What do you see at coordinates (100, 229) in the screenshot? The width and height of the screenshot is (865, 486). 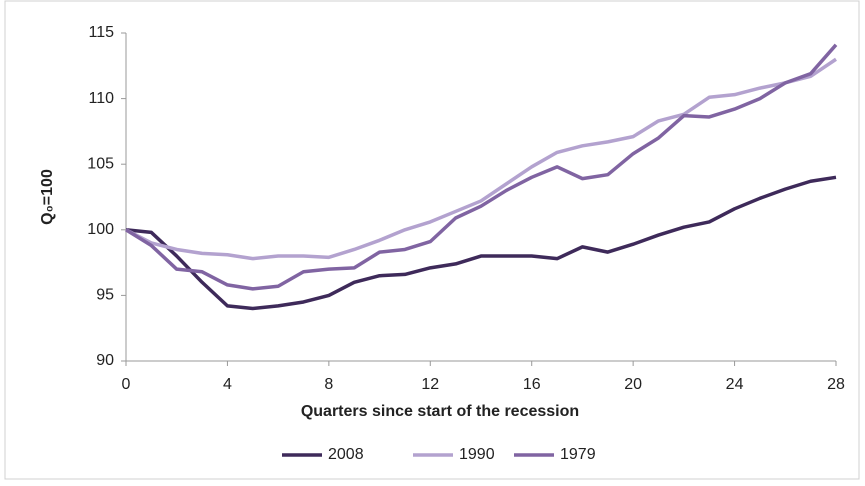 I see `y-tick-label: 100` at bounding box center [100, 229].